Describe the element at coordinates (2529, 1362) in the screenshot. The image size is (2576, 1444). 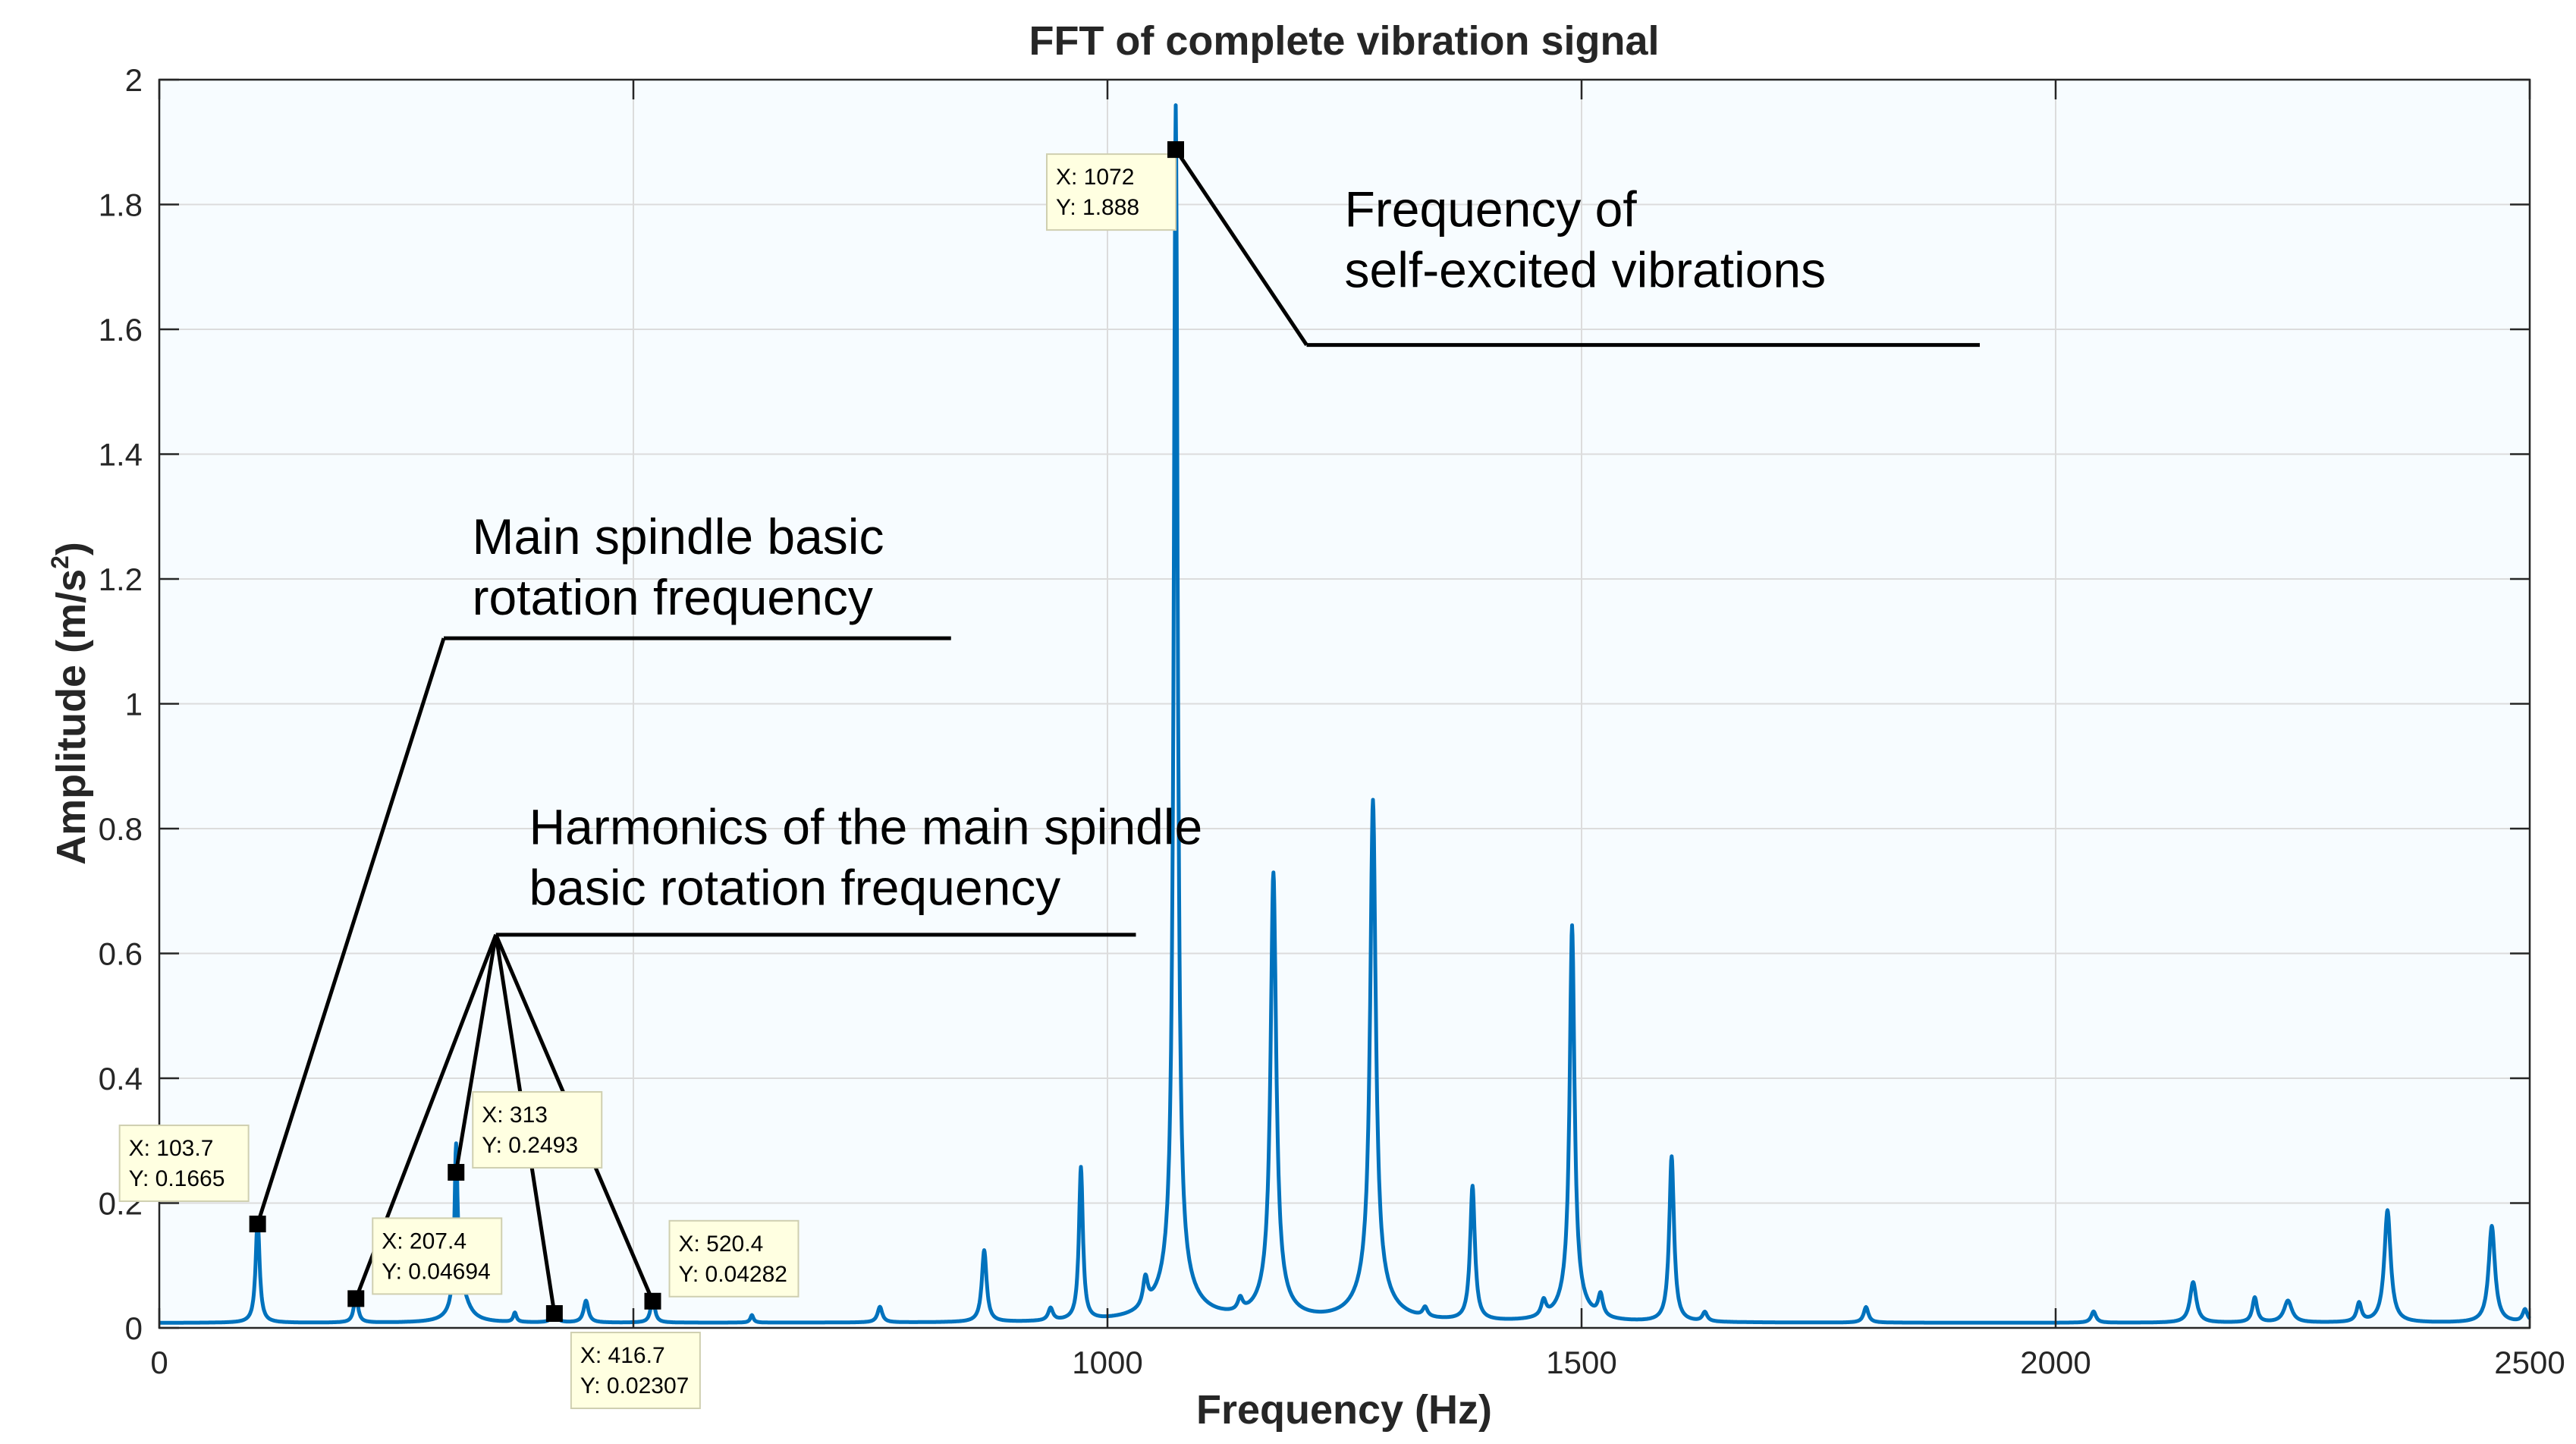
I see `x-tick-label: 2500` at that location.